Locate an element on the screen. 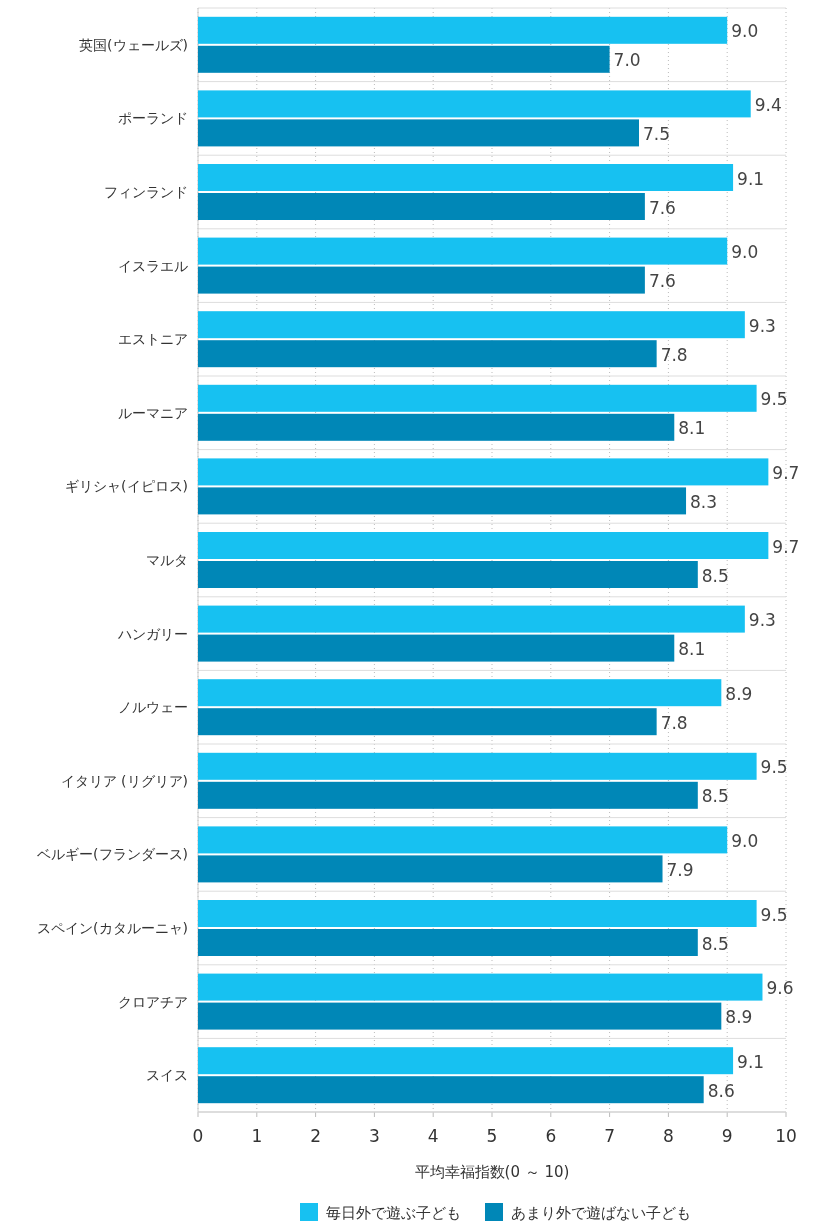 The width and height of the screenshot is (814, 1227). x-axis-title: 平均幸福指数(0 ～ 10) is located at coordinates (492, 1172).